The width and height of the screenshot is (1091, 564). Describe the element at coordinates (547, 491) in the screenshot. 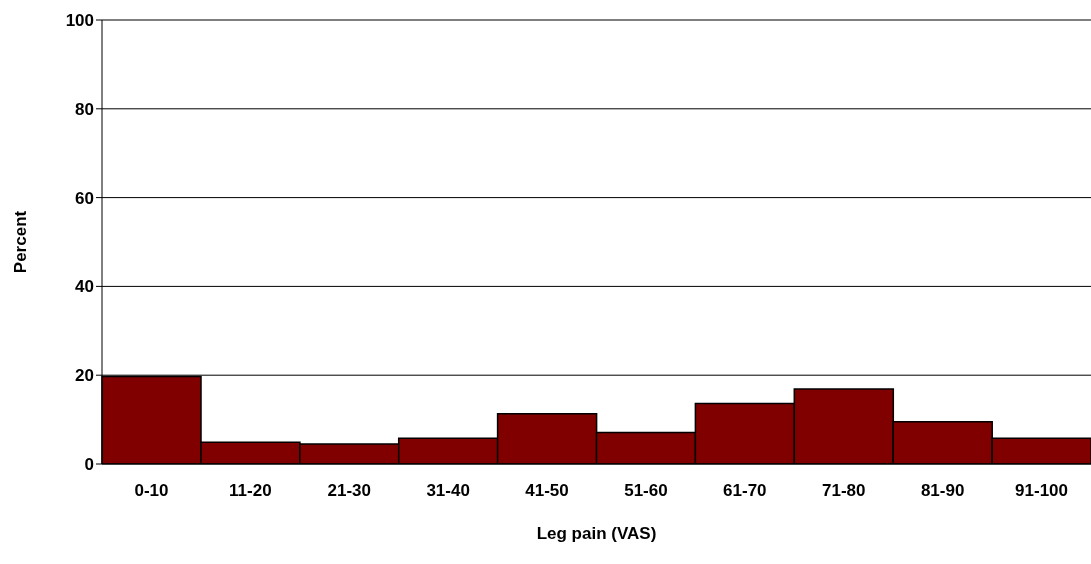

I see `x-tick-label: 41-50` at that location.